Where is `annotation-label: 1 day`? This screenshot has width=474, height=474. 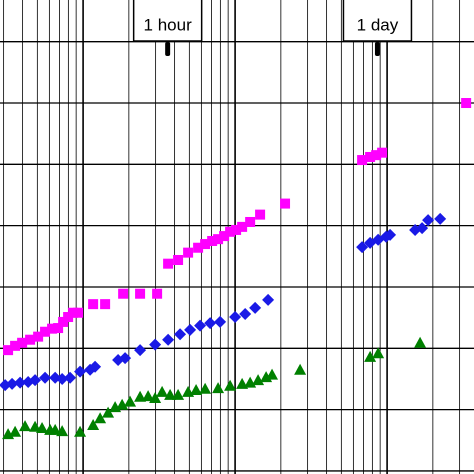
annotation-label: 1 day is located at coordinates (378, 24).